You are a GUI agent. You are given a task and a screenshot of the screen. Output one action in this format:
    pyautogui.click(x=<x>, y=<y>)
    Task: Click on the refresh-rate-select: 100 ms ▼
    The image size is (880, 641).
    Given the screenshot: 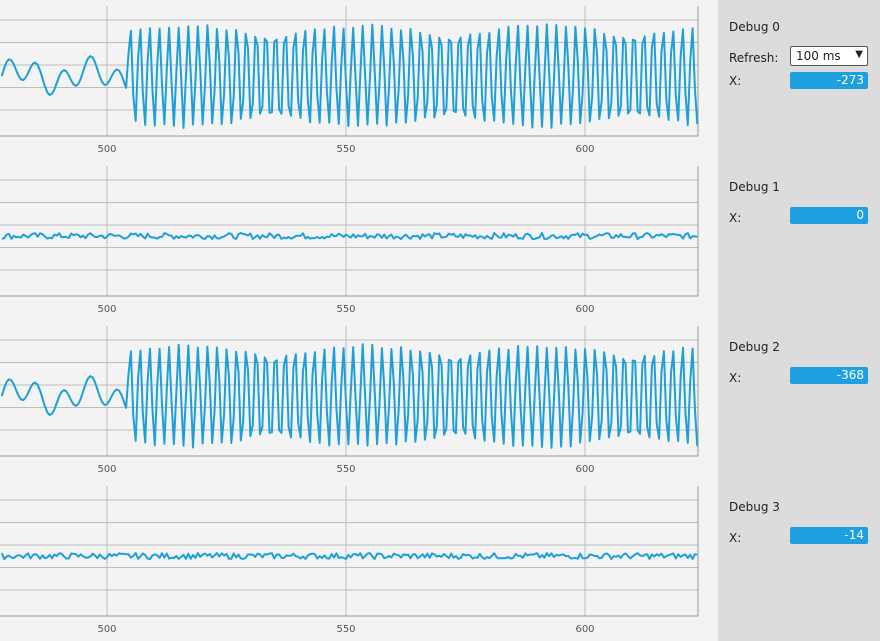 What is the action you would take?
    pyautogui.click(x=829, y=56)
    